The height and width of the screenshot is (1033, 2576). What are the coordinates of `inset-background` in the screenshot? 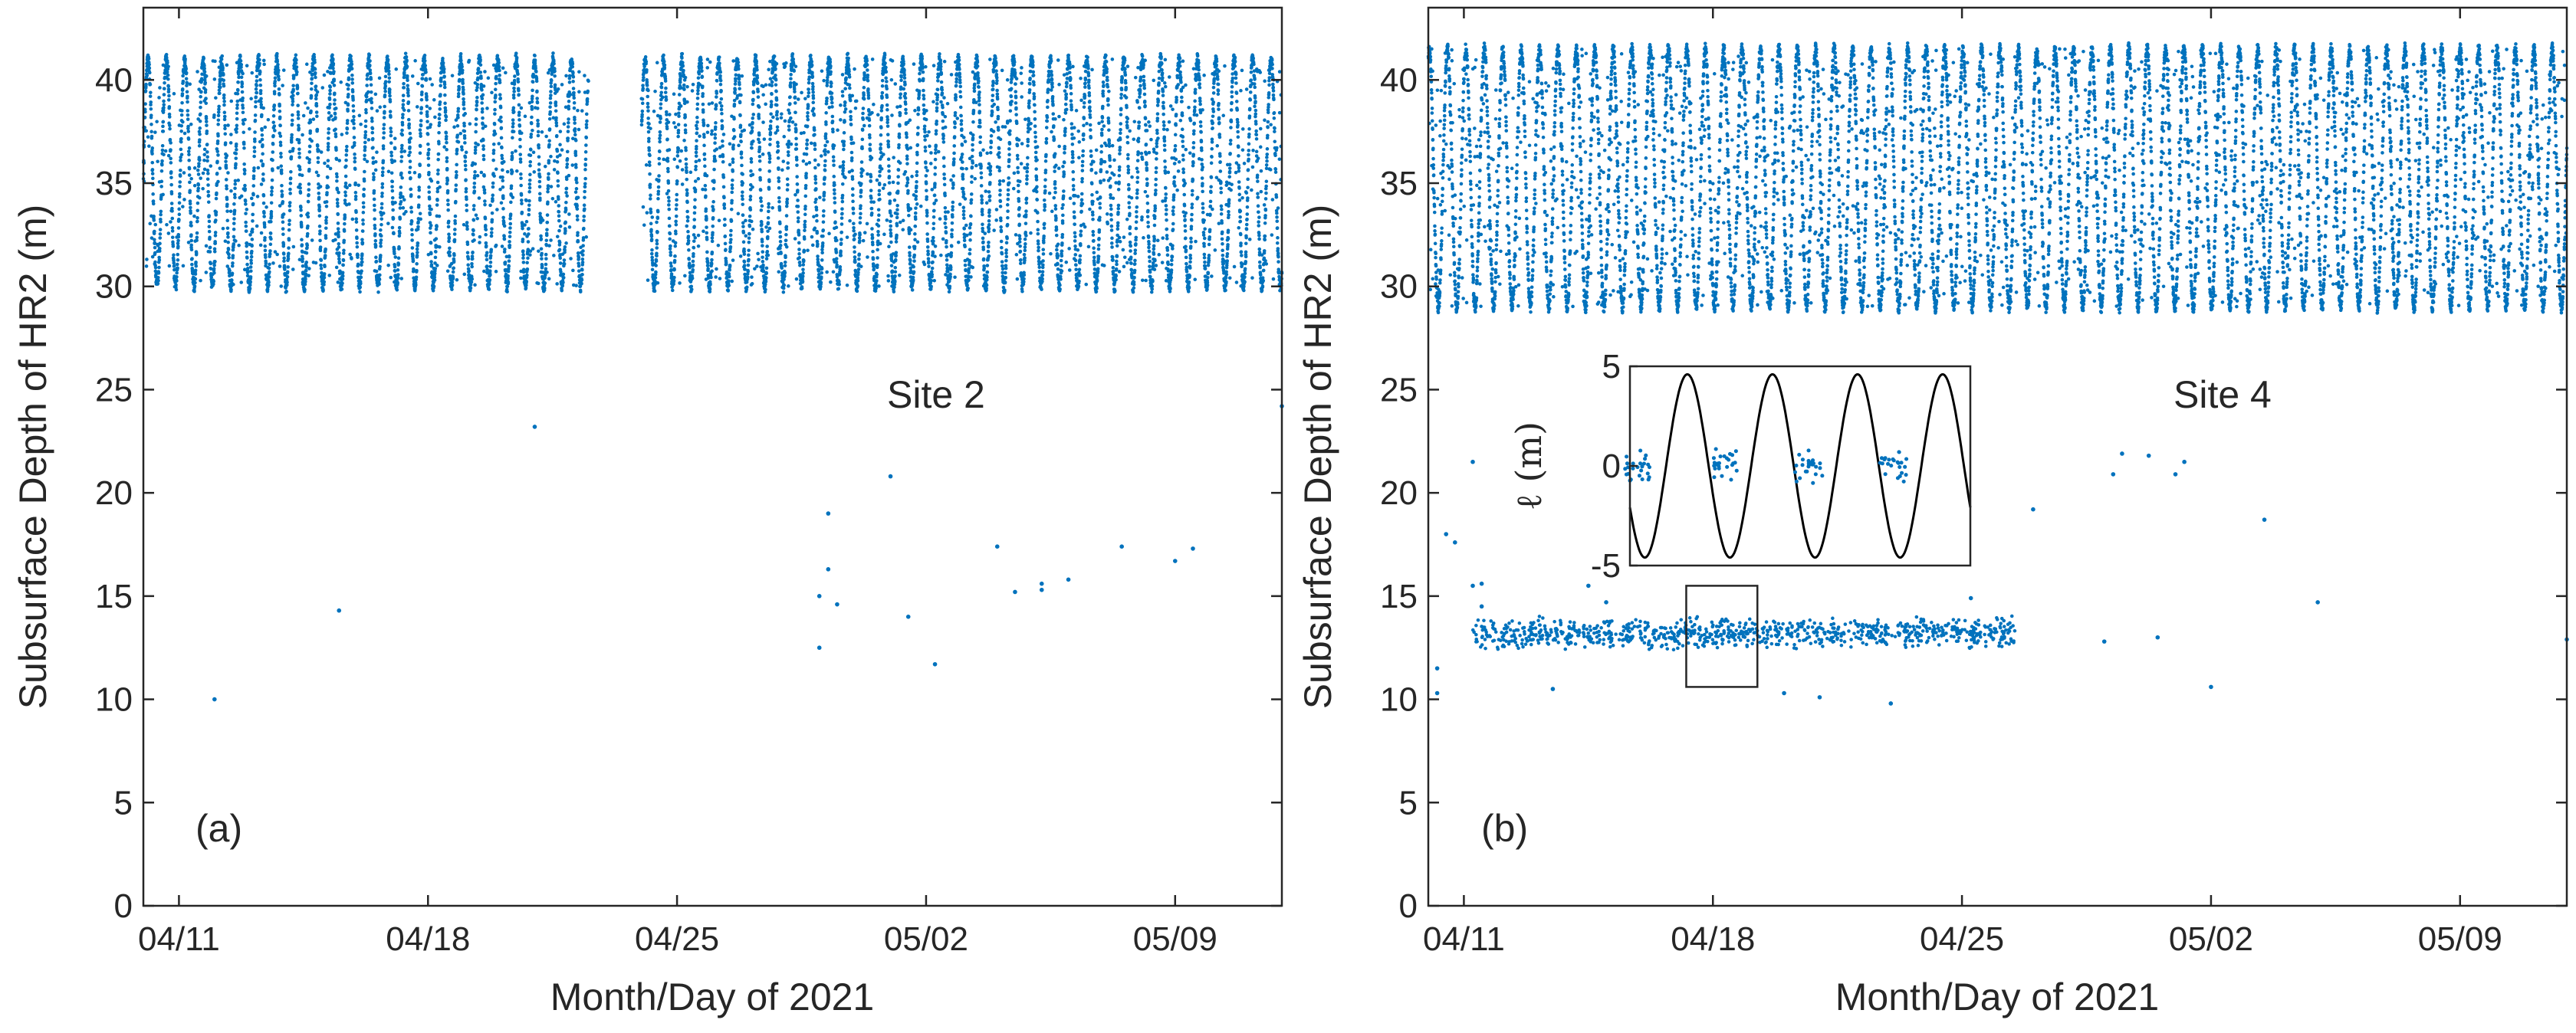 It's located at (1800, 466).